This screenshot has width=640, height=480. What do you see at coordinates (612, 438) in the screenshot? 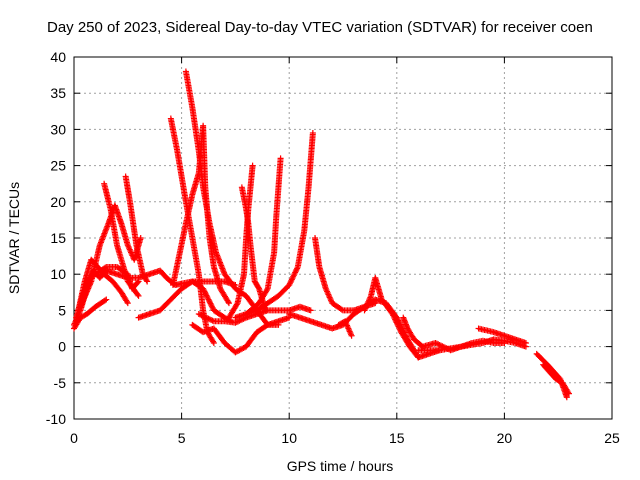
I see `x-tick-label: 25` at bounding box center [612, 438].